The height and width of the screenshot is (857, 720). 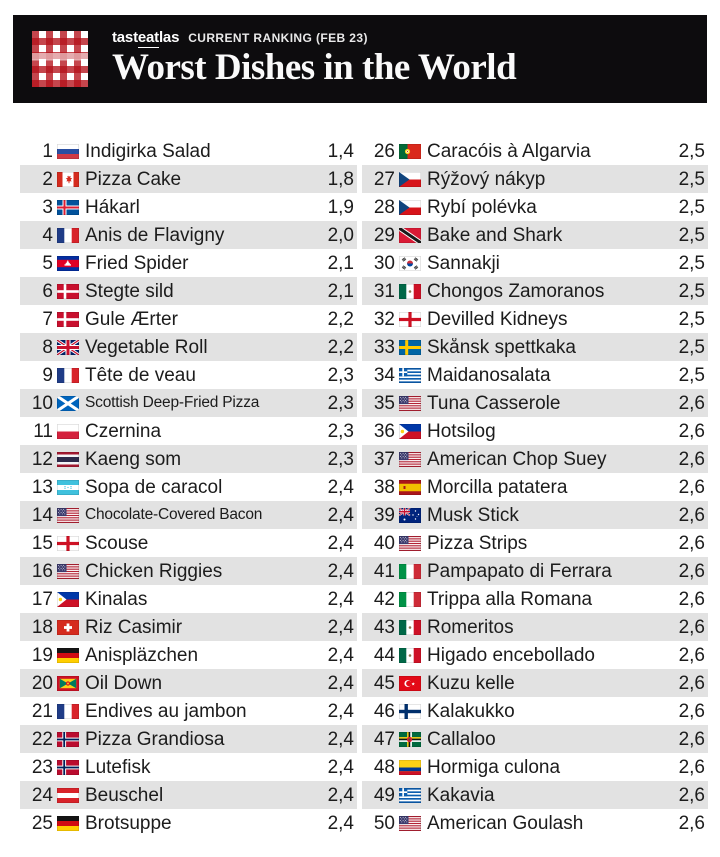 I want to click on dish-name: Czernina, so click(x=123, y=431).